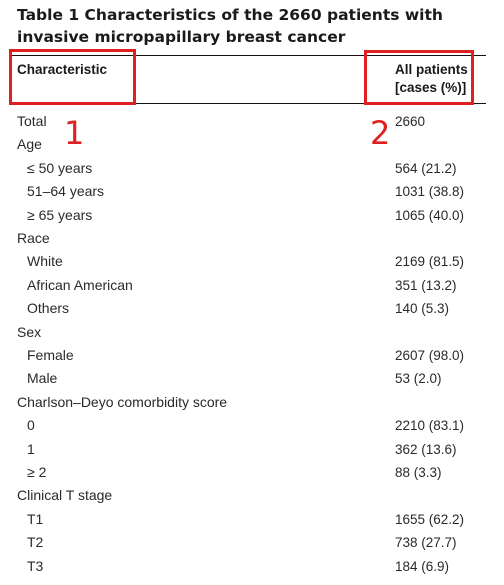 This screenshot has height=585, width=504. What do you see at coordinates (252, 286) in the screenshot?
I see `table-row: African American 351 (13.2)` at bounding box center [252, 286].